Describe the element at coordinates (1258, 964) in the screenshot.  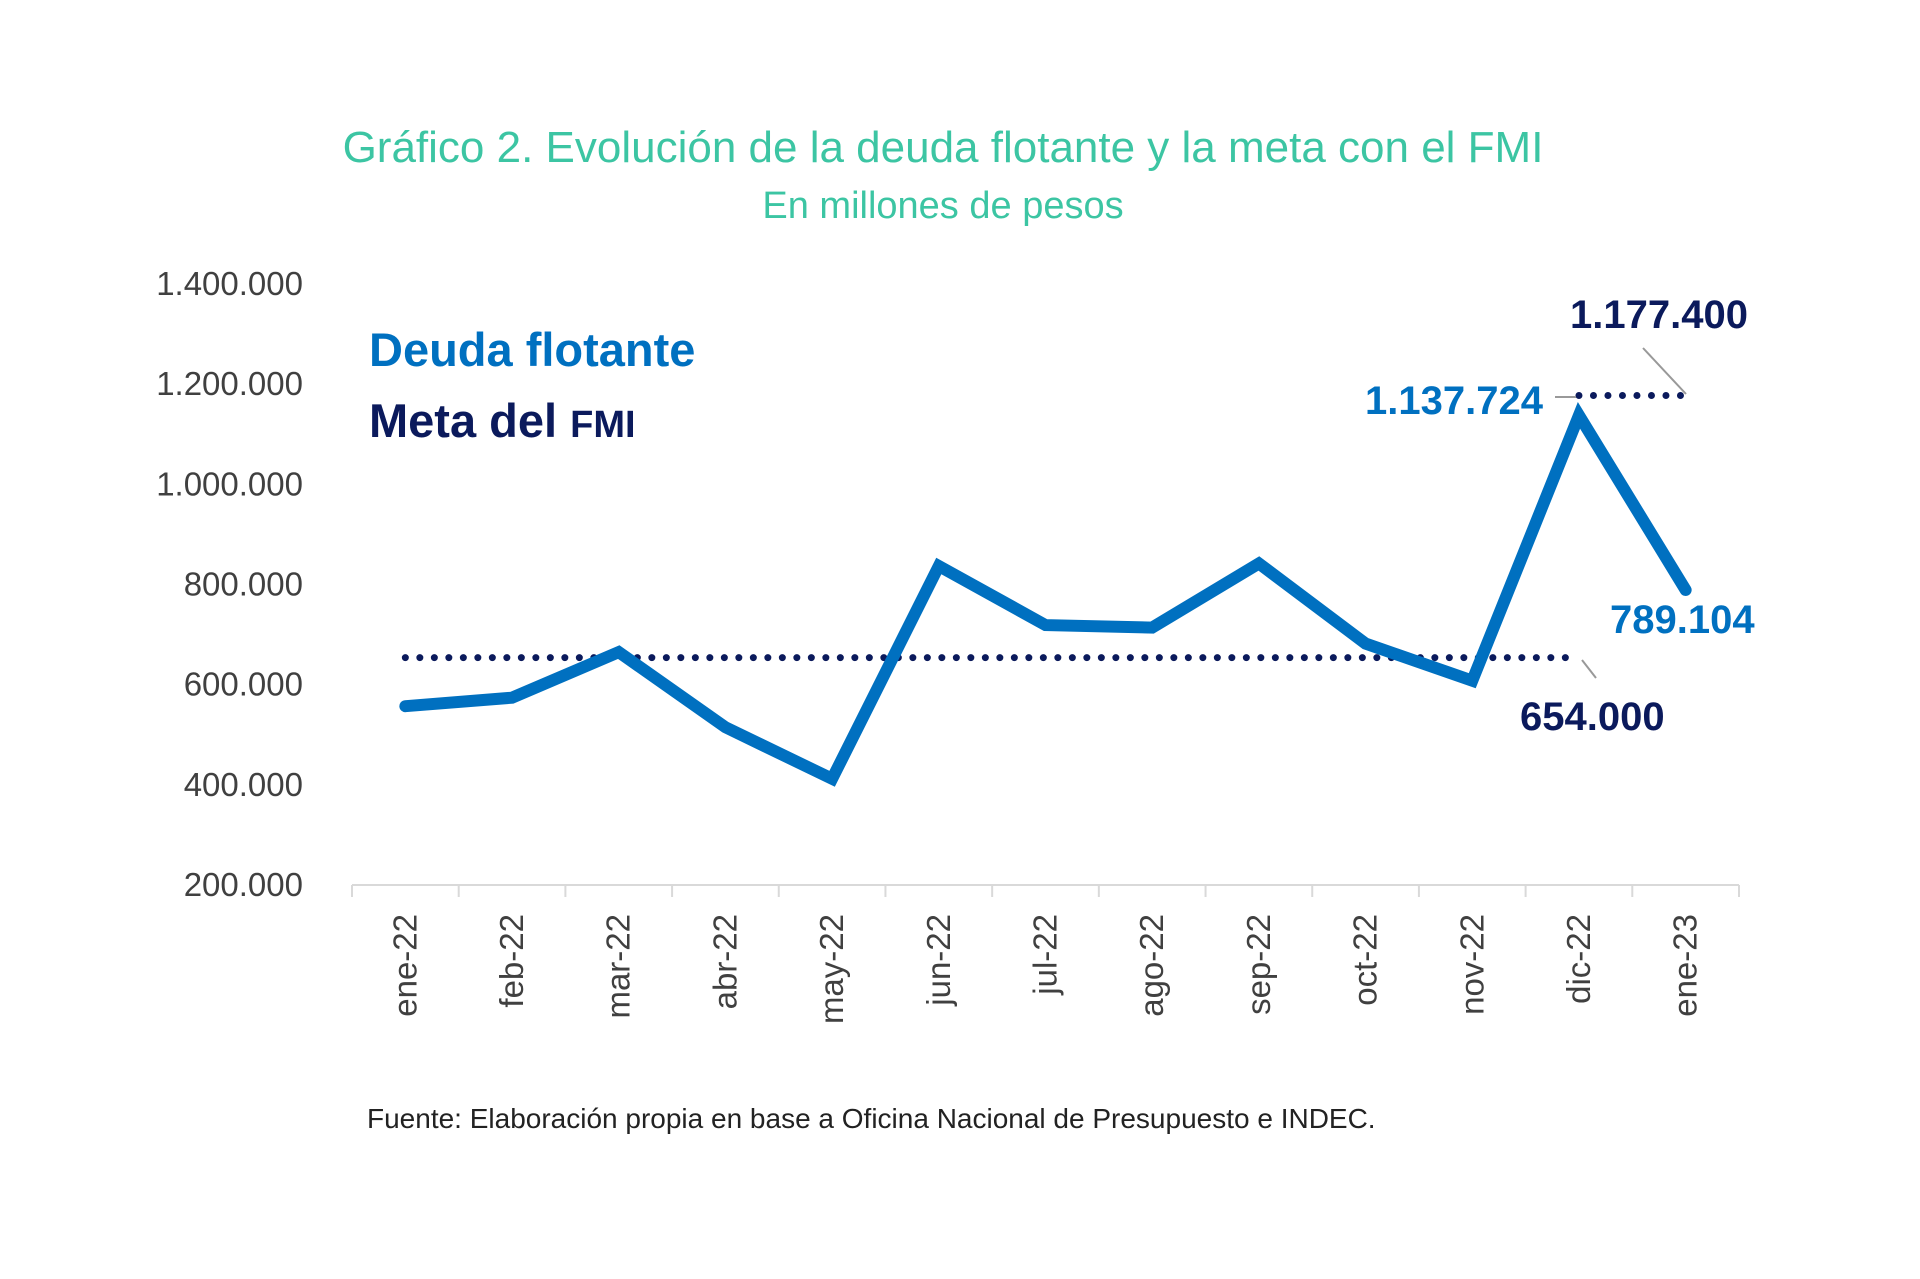
I see `x-tick-label: sep-22` at that location.